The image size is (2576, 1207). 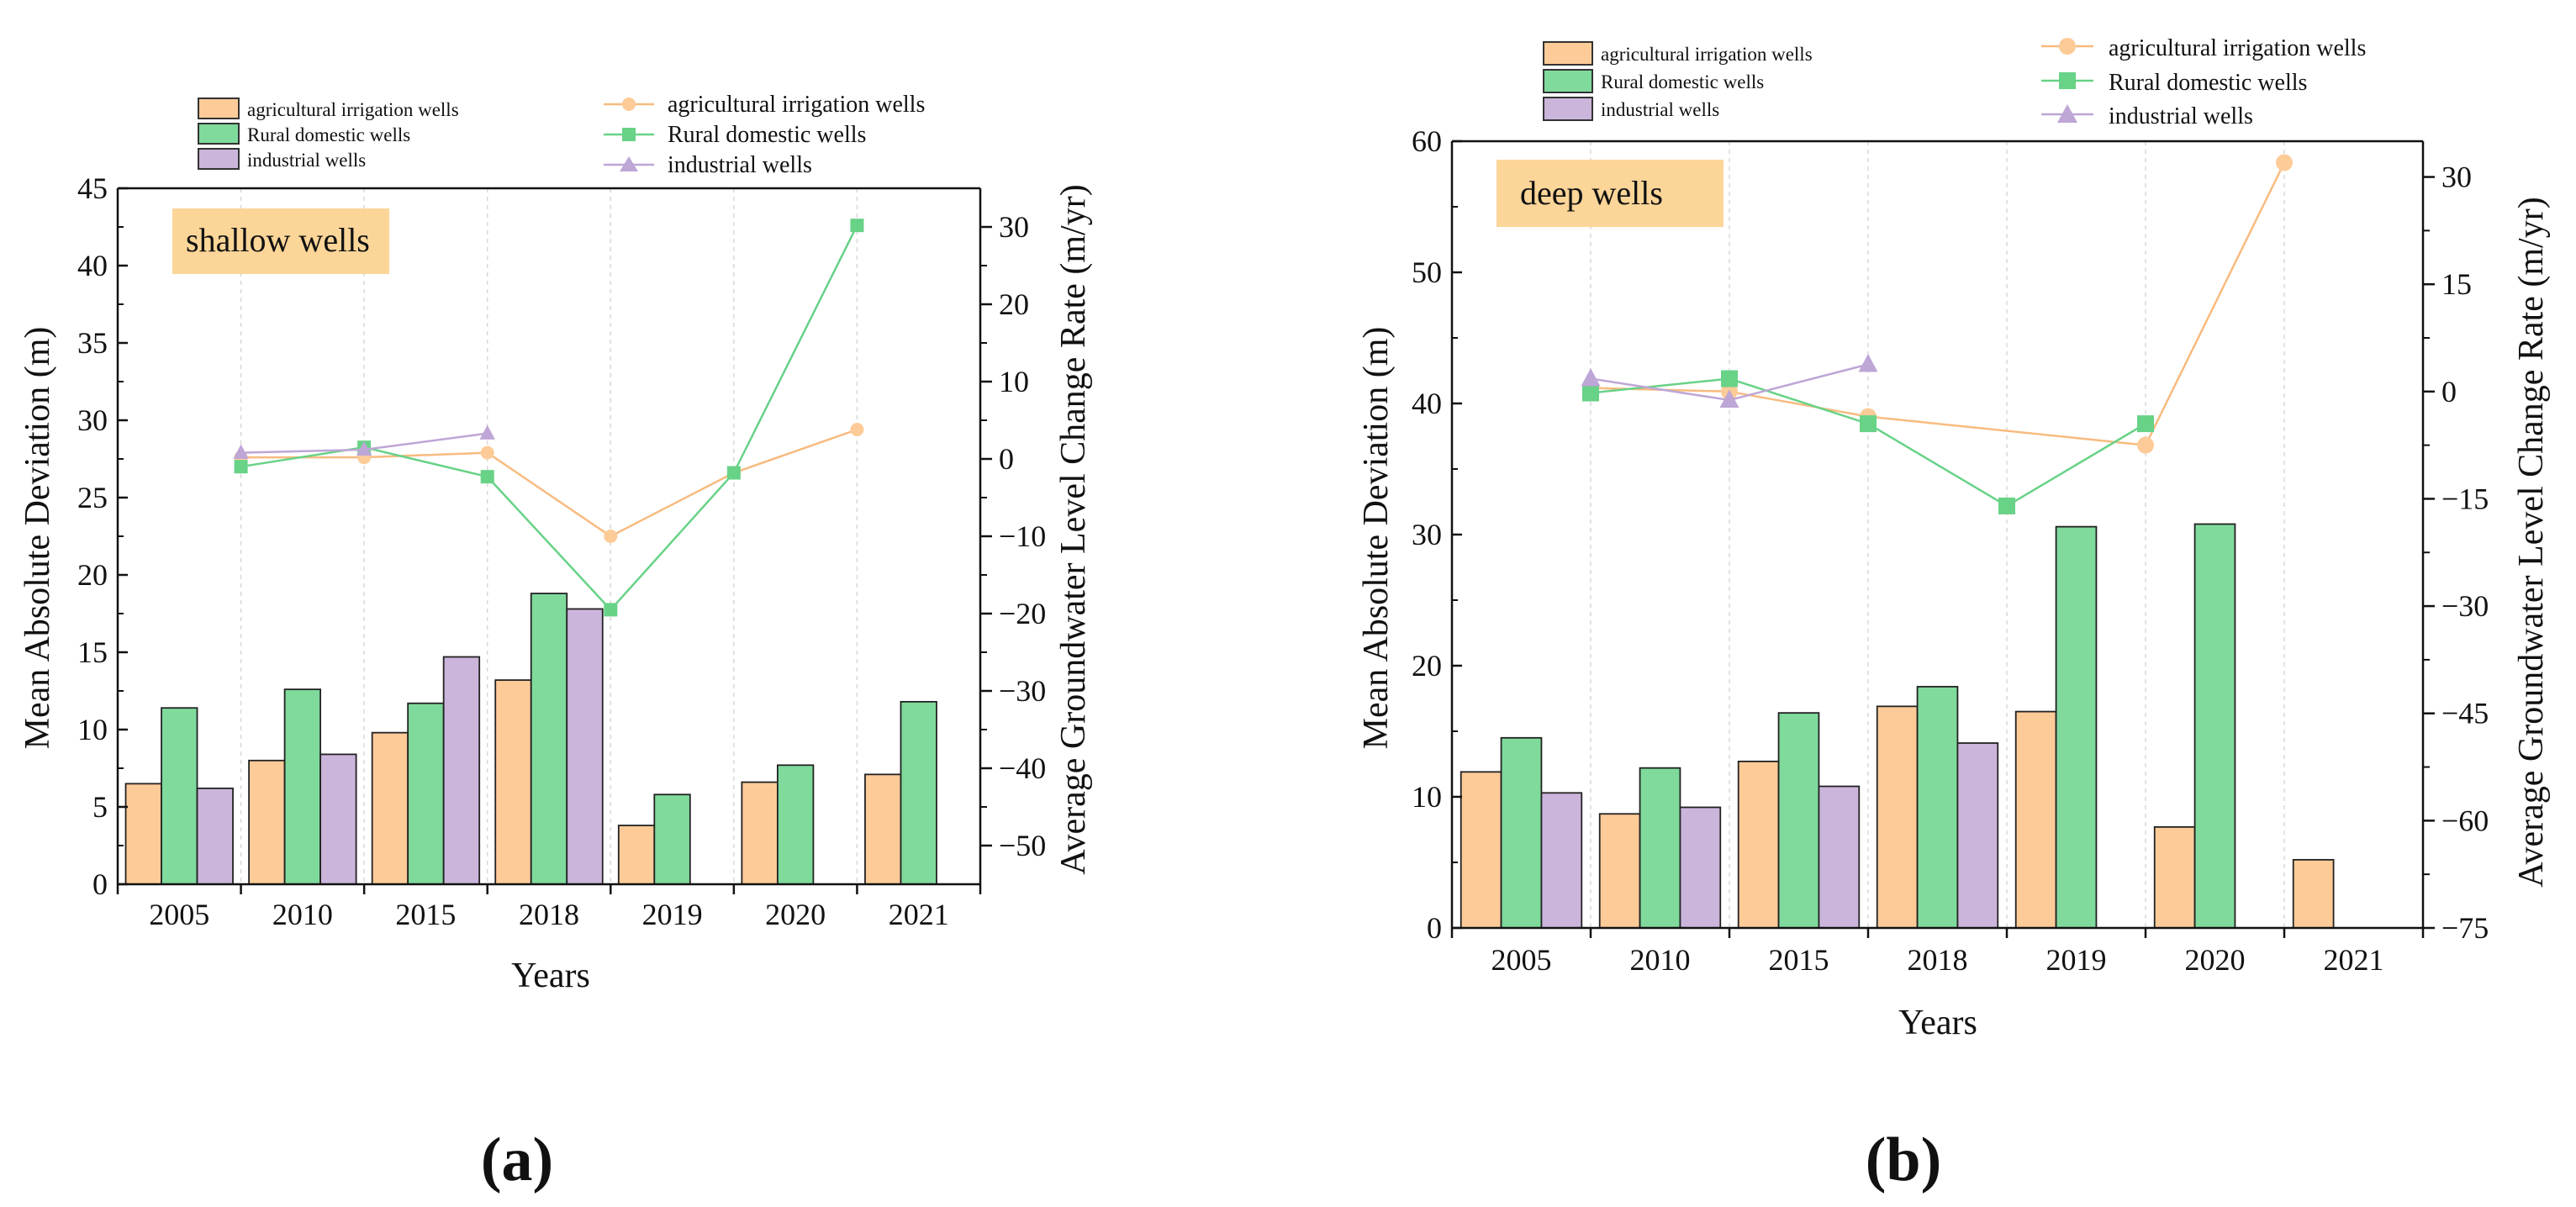 What do you see at coordinates (180, 796) in the screenshot?
I see `panel-a-bar-rural-2005` at bounding box center [180, 796].